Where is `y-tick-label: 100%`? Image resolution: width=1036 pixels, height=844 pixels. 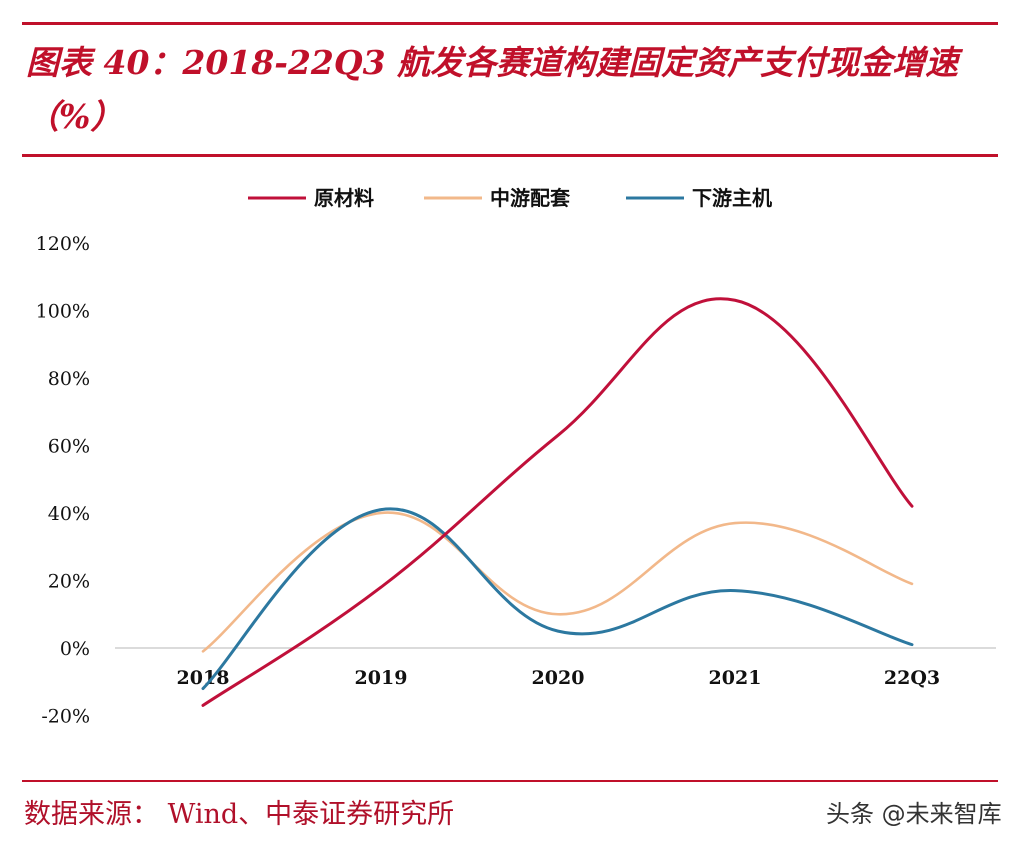
y-tick-label: 100% is located at coordinates (63, 311).